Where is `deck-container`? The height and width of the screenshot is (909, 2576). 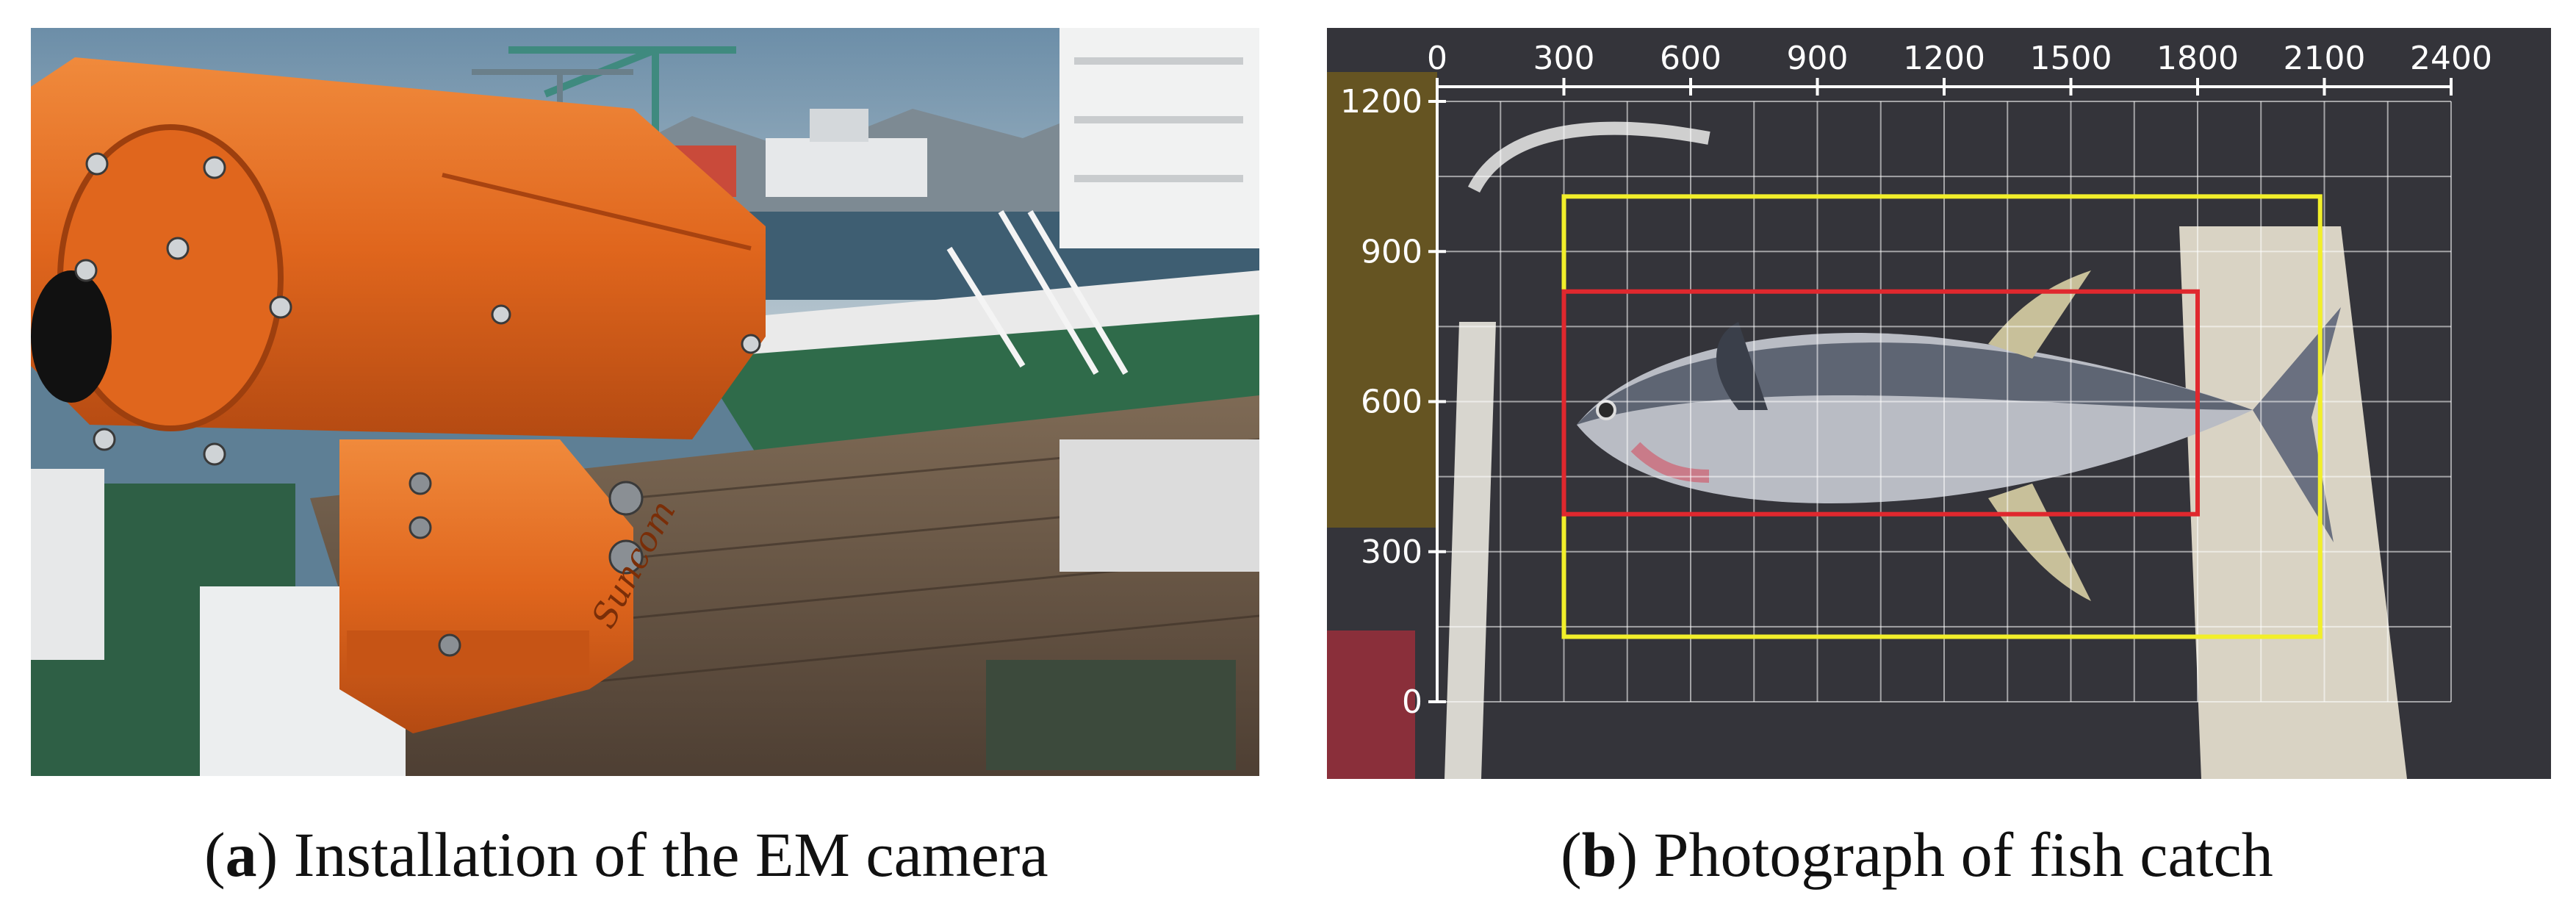 deck-container is located at coordinates (1159, 506).